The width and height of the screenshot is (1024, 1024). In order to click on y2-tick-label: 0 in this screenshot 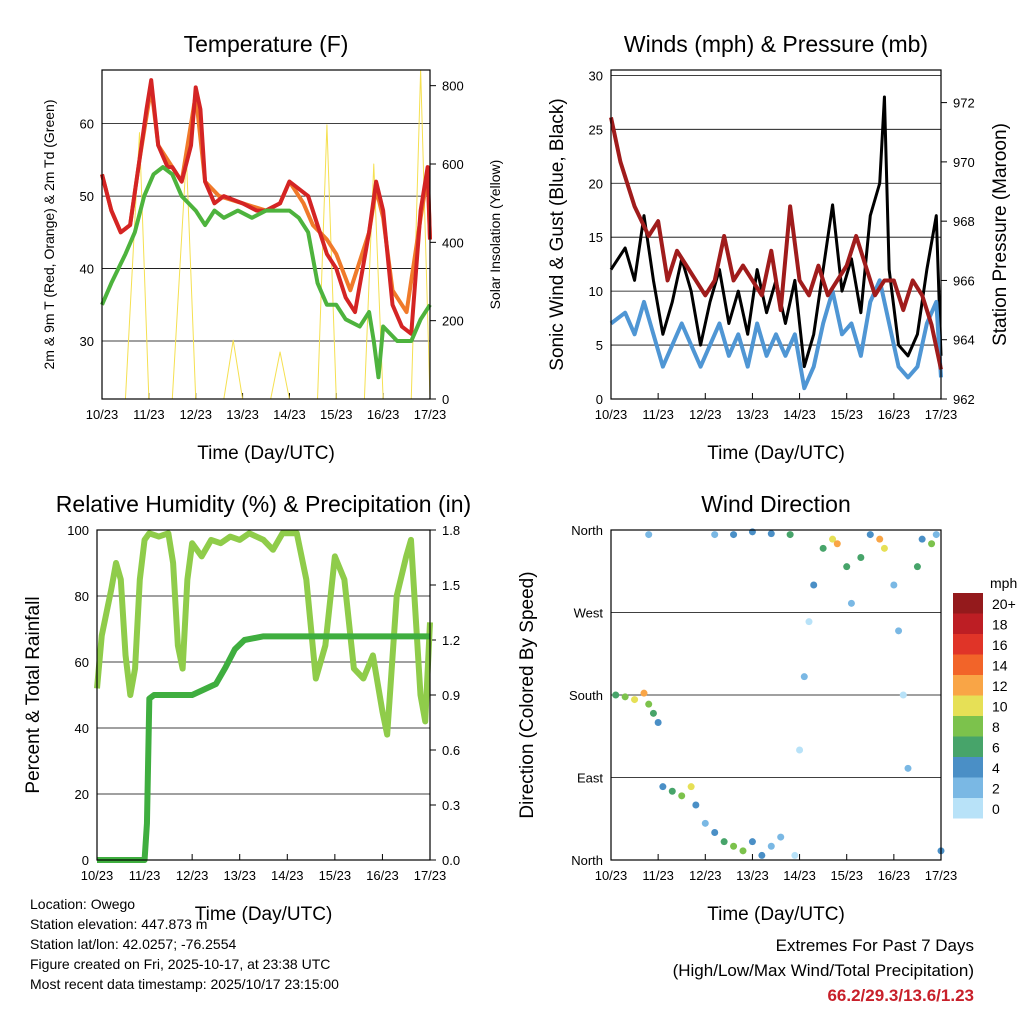, I will do `click(445, 399)`.